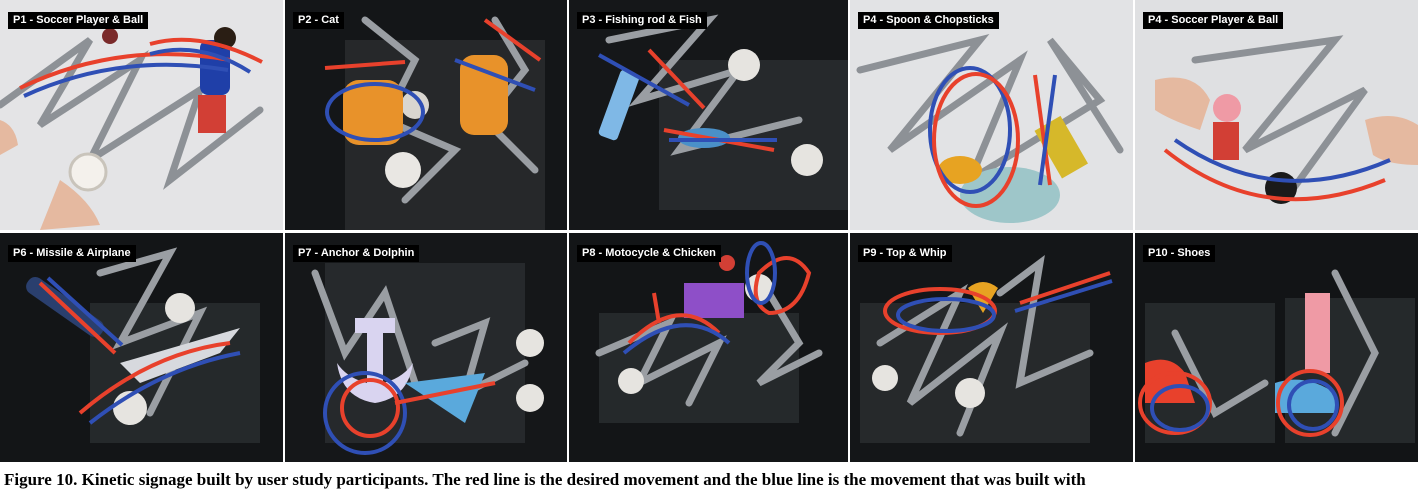 The height and width of the screenshot is (490, 1418). I want to click on panel-p7-photo, so click(426, 347).